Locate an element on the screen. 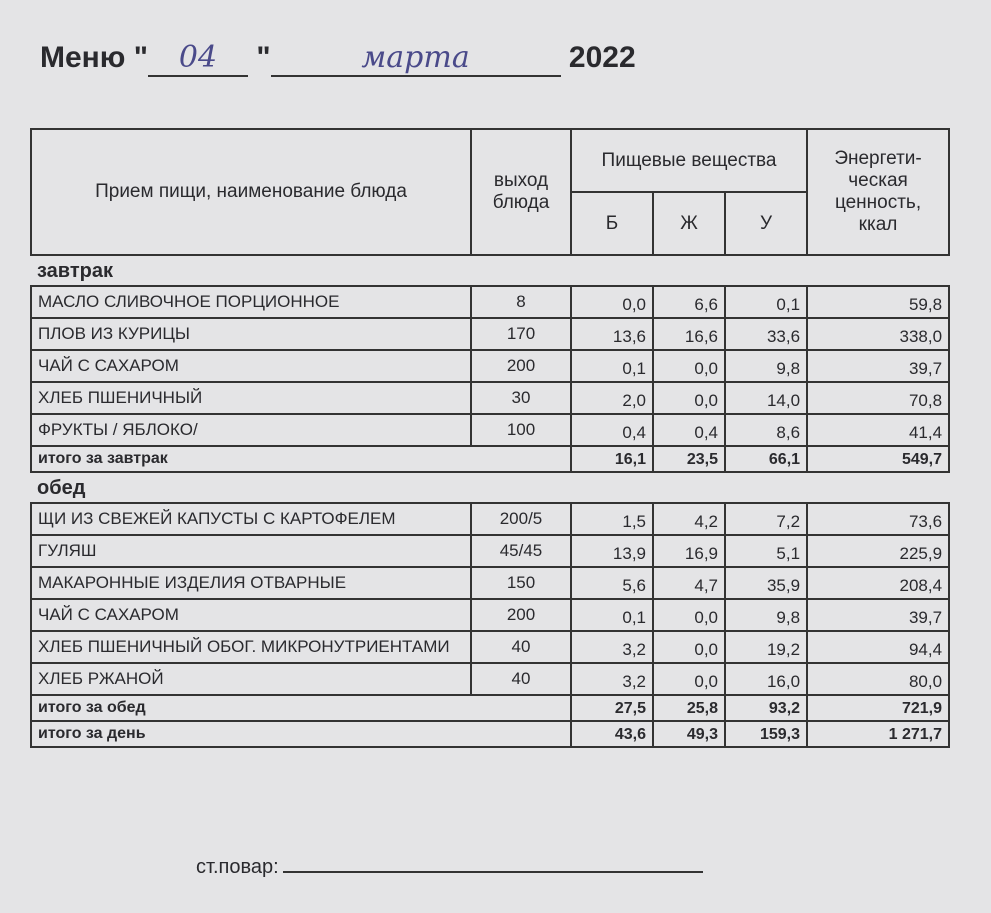  total-row: итого за день 43,6 49,3 159,3 1 271,7 is located at coordinates (490, 734).